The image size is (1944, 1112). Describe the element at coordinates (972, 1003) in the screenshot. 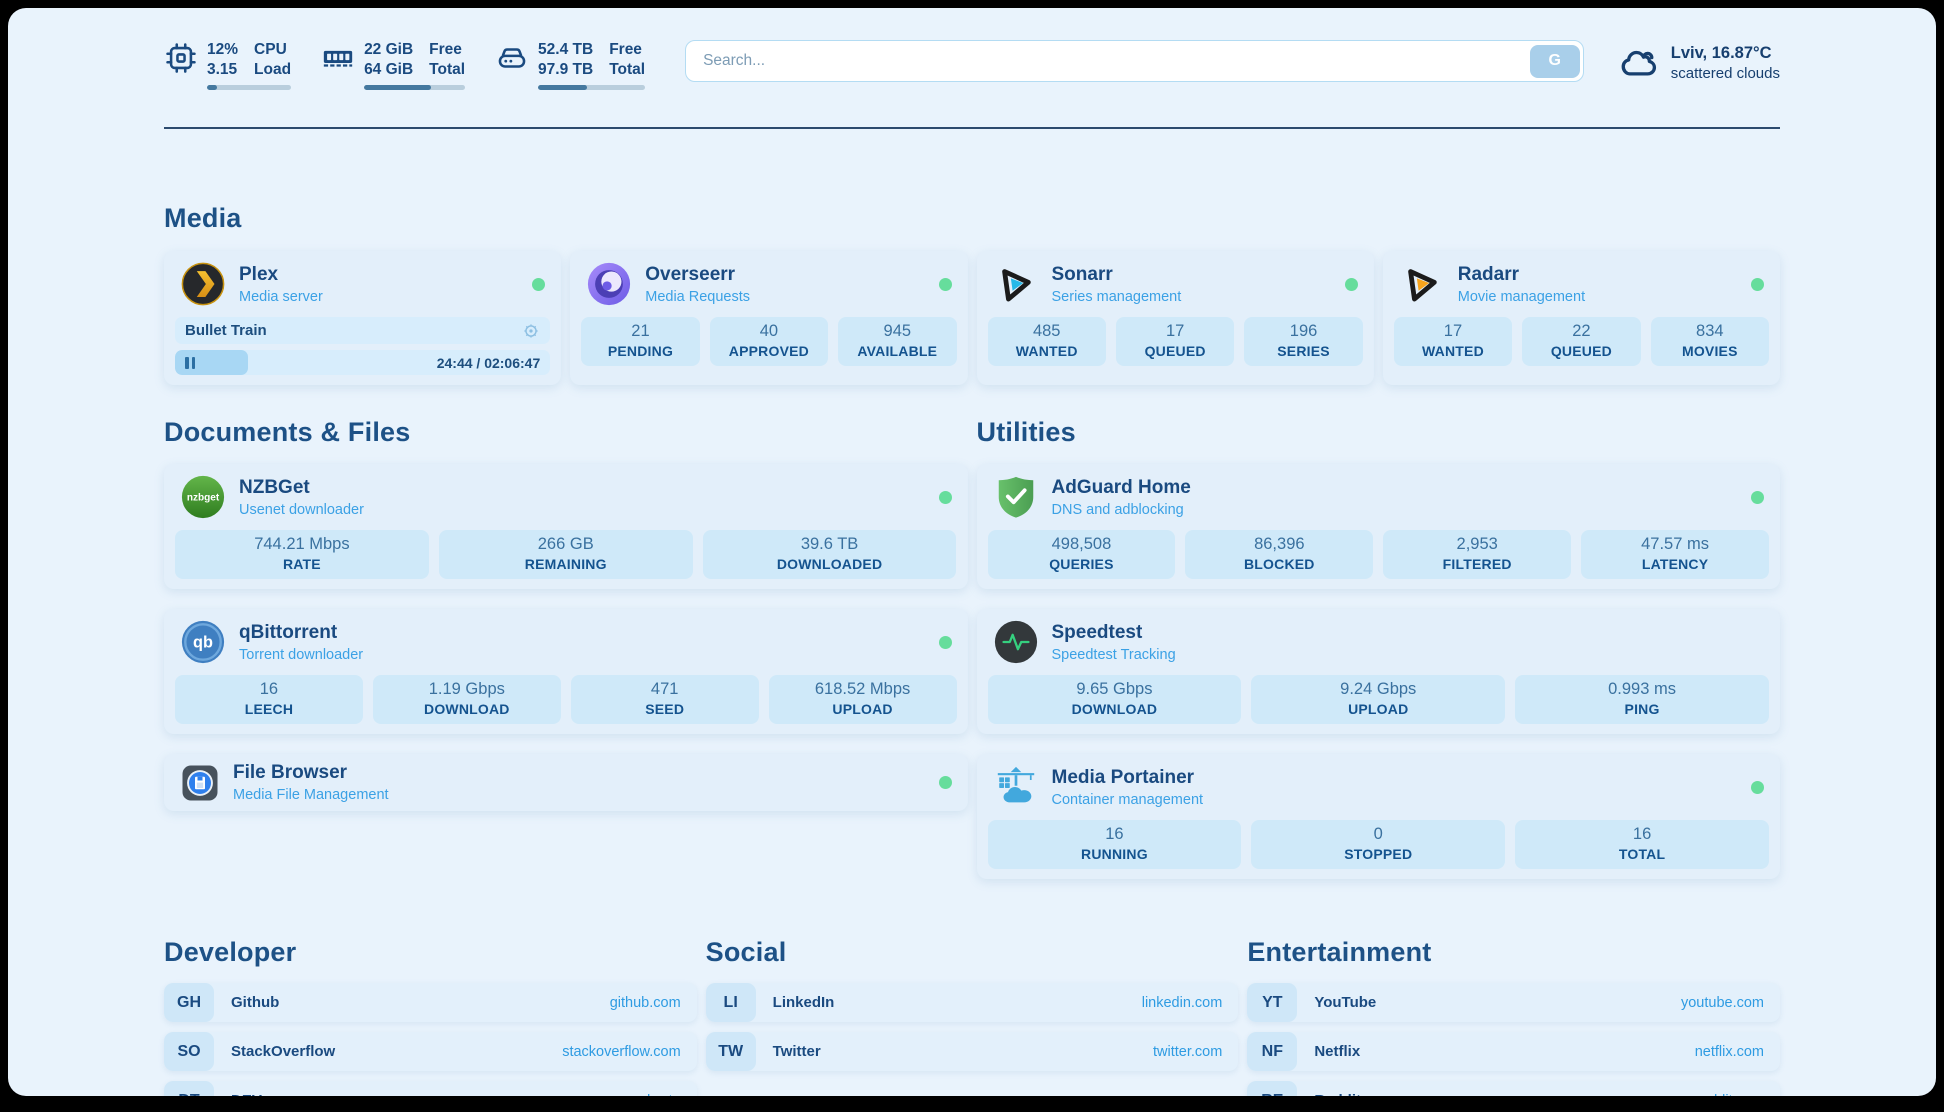

I see `bookmark-linkedin: LI LinkedIn linkedin.com` at that location.